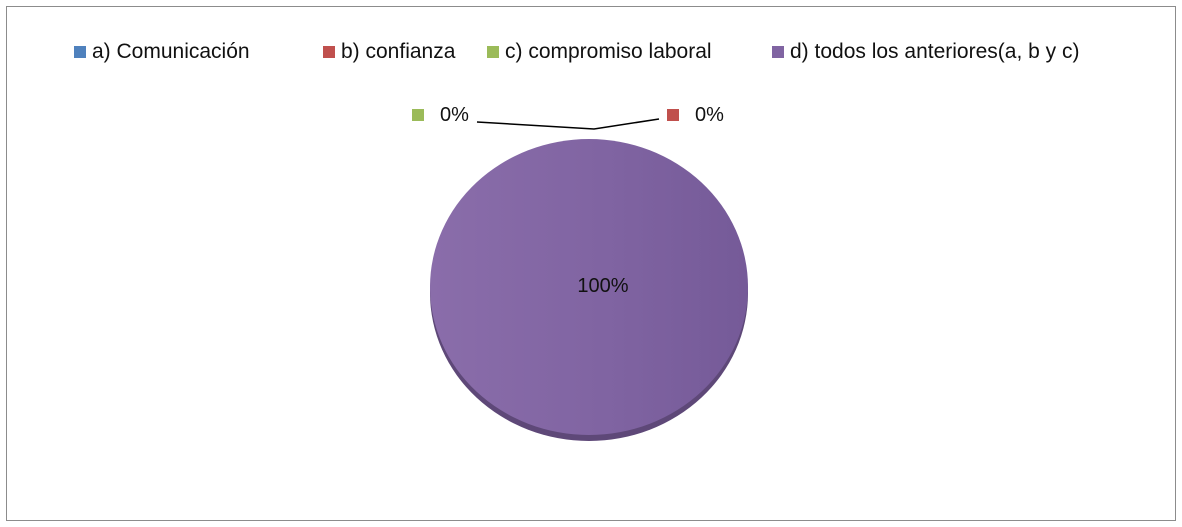 The image size is (1182, 527). I want to click on legend-item-compromiso: c) compromiso laboral, so click(599, 52).